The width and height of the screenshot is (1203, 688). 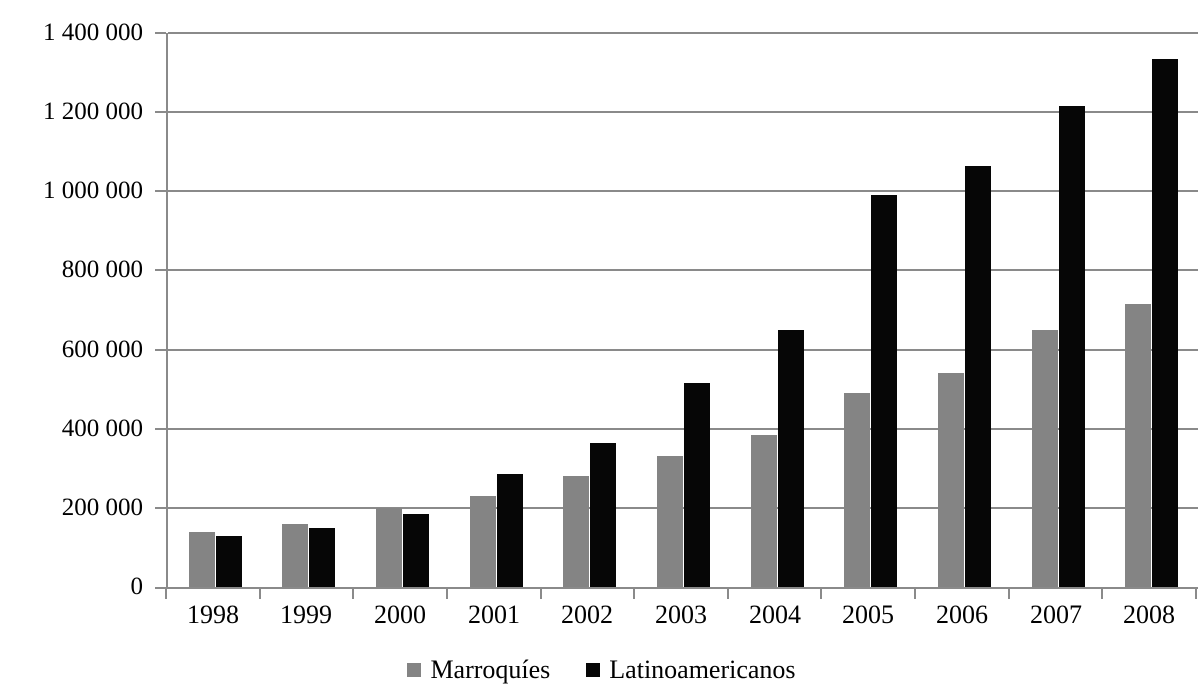 What do you see at coordinates (1138, 445) in the screenshot?
I see `bar-marroquies-2008` at bounding box center [1138, 445].